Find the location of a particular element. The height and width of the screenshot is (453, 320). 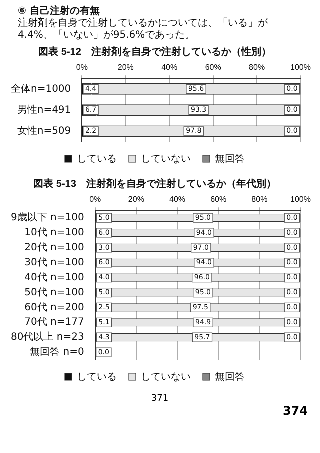

y-tick-label: 30代 n=100 is located at coordinates (54, 262).